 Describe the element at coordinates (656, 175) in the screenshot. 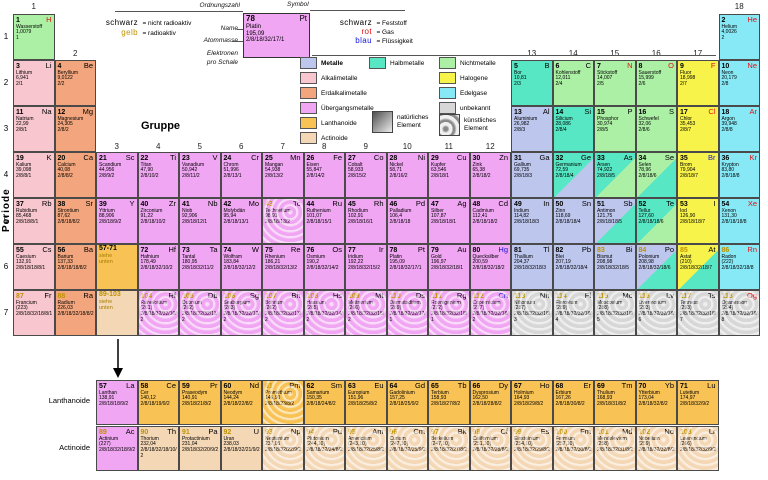

I see `element-se: 34 Se Selen 78,96 2/8/18/6` at that location.